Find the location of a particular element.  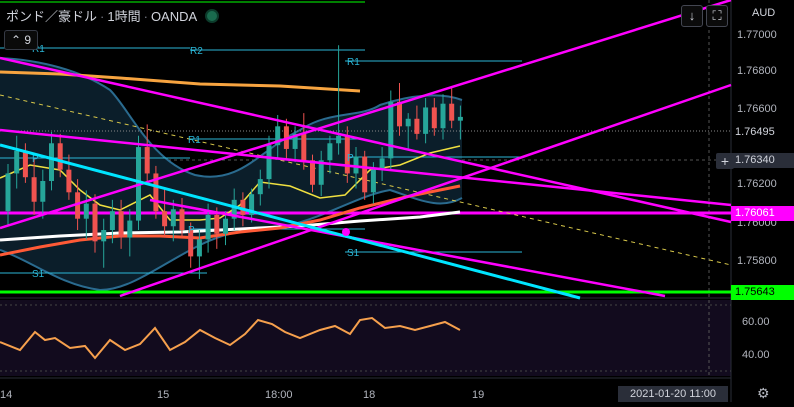

crosshair-price-label: 1.76340 is located at coordinates (762, 160).